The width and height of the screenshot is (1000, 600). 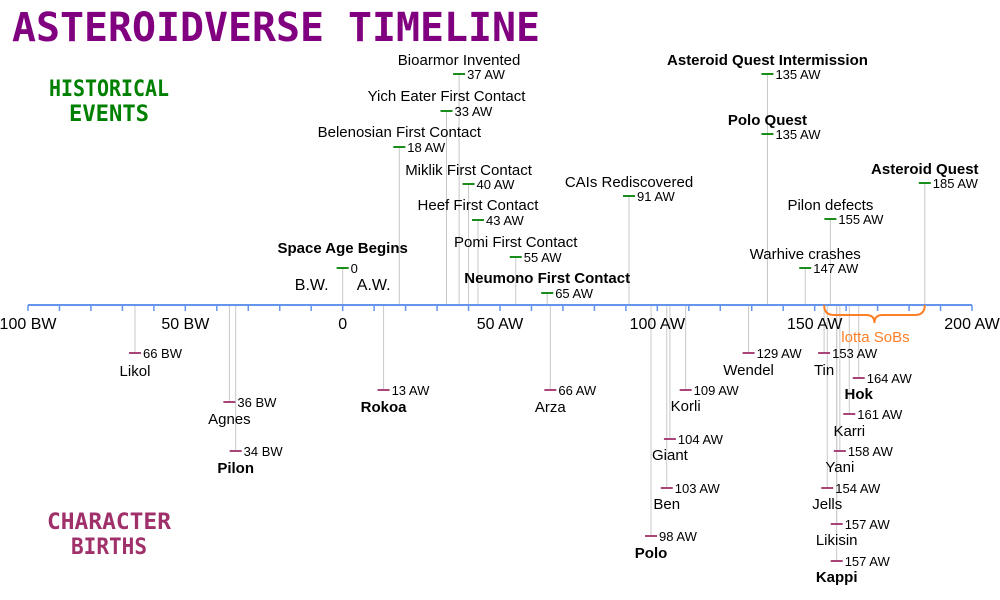 What do you see at coordinates (474, 111) in the screenshot?
I see `event-year: 33 AW` at bounding box center [474, 111].